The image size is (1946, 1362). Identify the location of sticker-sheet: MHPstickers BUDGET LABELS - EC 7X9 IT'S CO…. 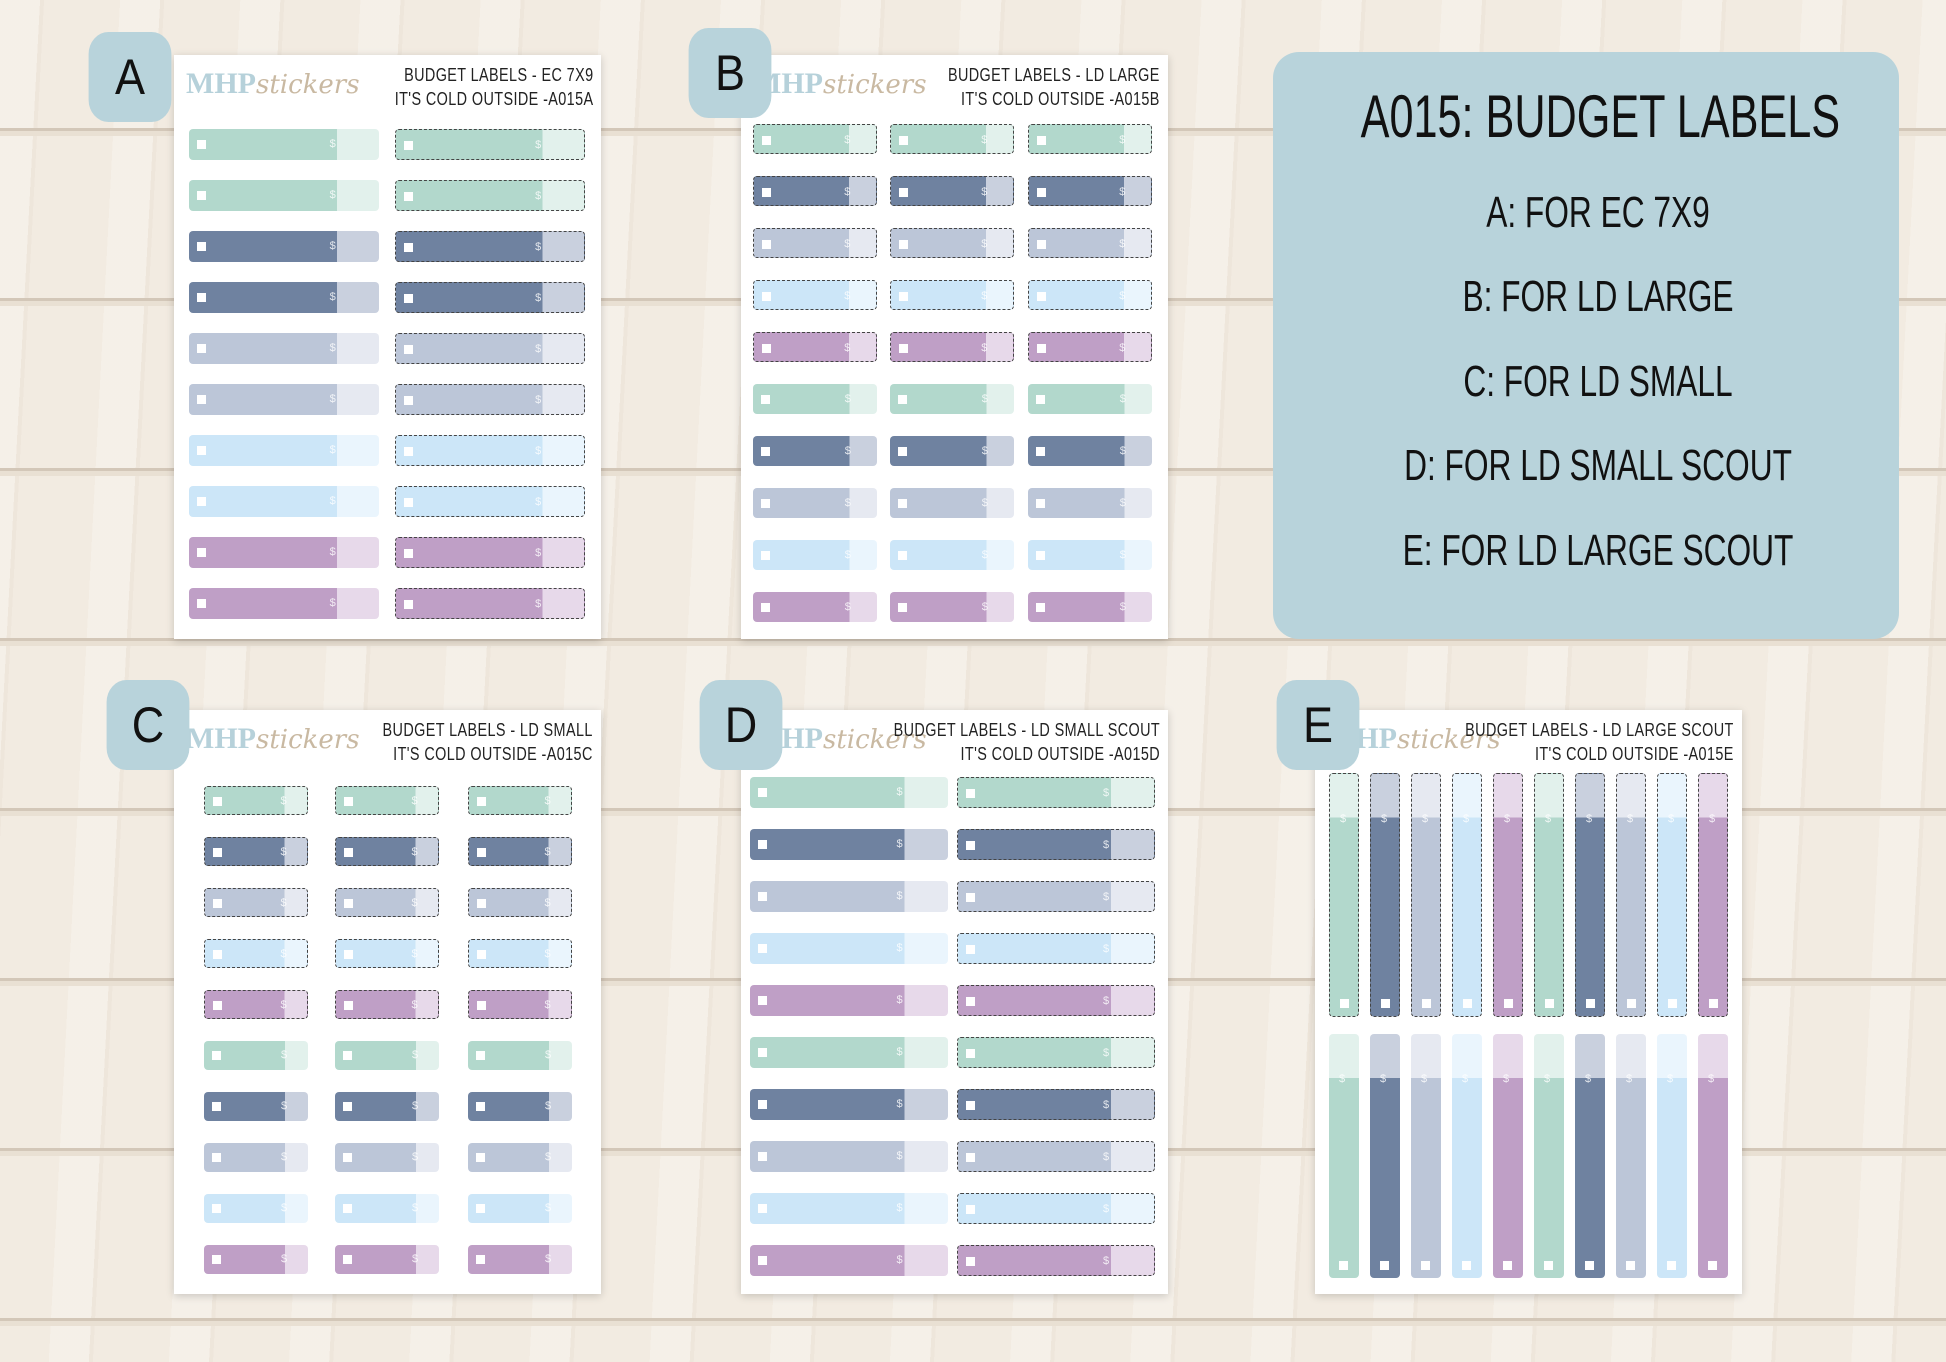
(387, 347).